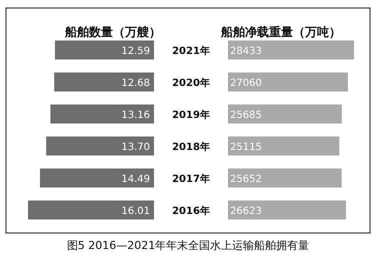 The width and height of the screenshot is (376, 262). What do you see at coordinates (135, 83) in the screenshot?
I see `data-label: 12.68` at bounding box center [135, 83].